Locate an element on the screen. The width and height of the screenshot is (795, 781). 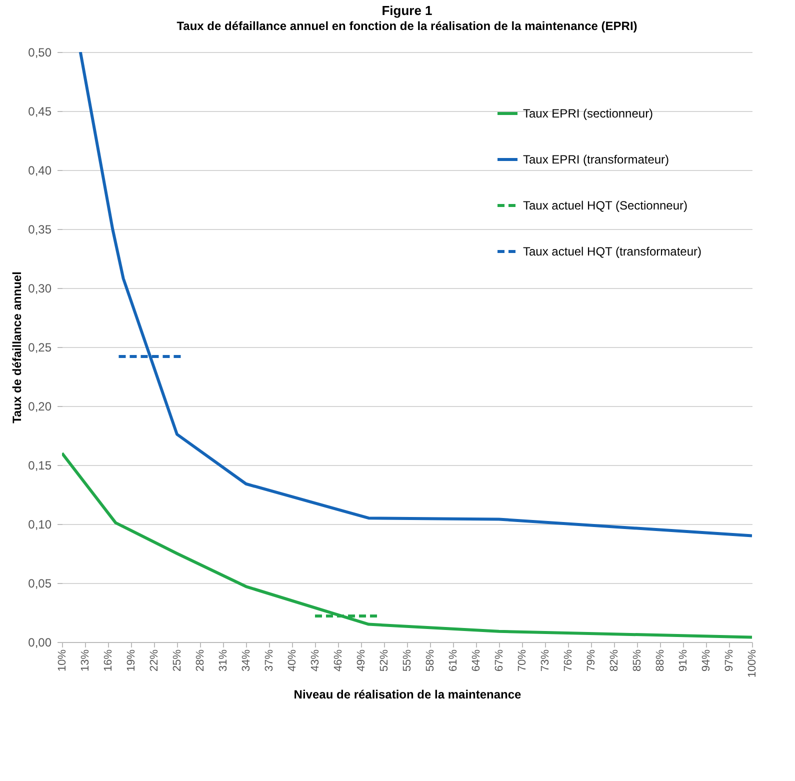
y-tick-label: 0,45 is located at coordinates (40, 111).